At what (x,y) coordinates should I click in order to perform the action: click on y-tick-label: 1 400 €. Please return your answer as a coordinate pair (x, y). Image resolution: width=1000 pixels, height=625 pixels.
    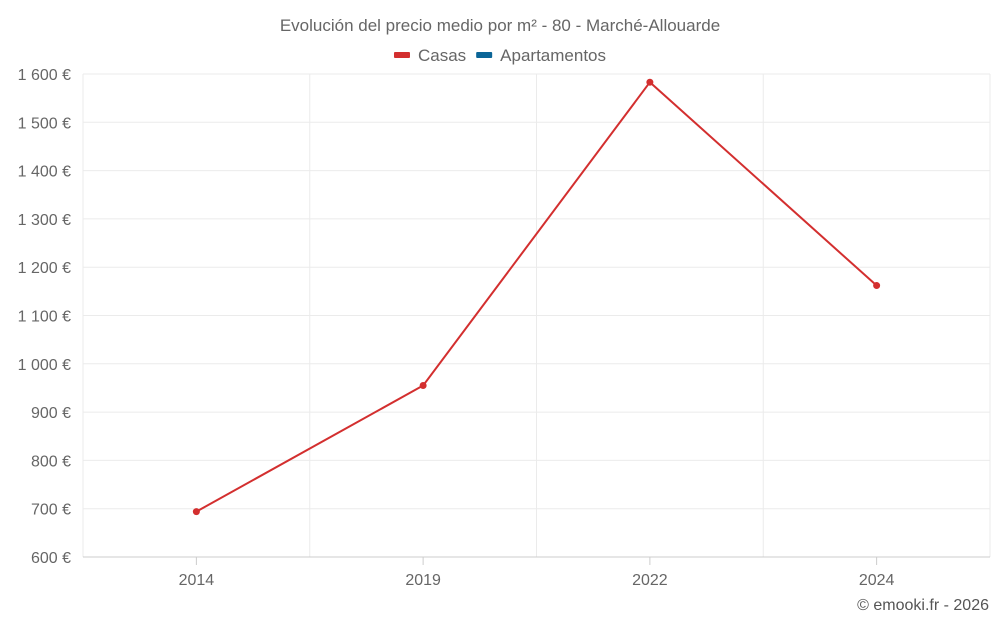
    Looking at the image, I should click on (44, 172).